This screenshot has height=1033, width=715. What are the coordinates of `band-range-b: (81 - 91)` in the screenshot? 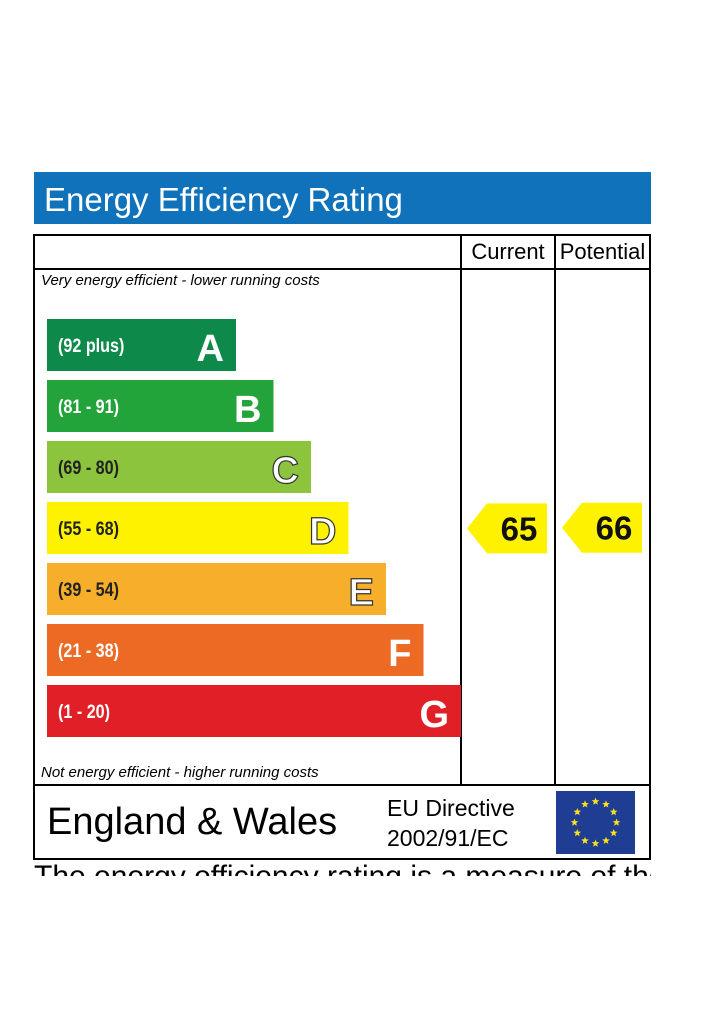 It's located at (88, 407).